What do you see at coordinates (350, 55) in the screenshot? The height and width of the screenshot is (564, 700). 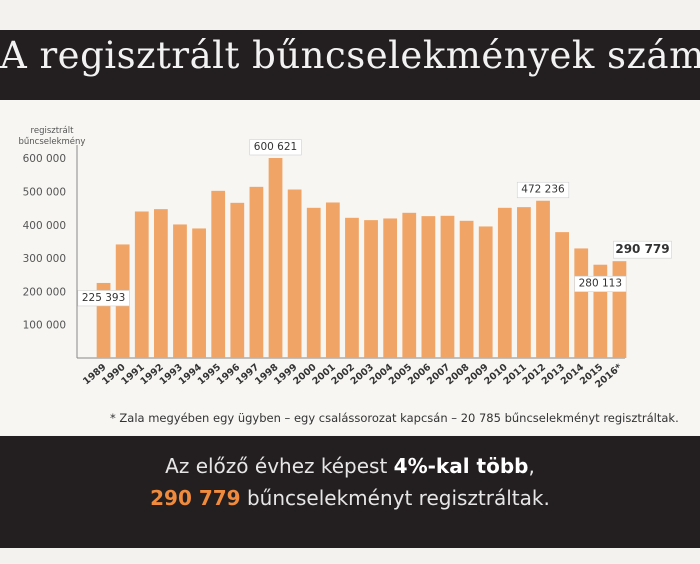 I see `chart-title: A regisztrált bűncselekmények száma` at bounding box center [350, 55].